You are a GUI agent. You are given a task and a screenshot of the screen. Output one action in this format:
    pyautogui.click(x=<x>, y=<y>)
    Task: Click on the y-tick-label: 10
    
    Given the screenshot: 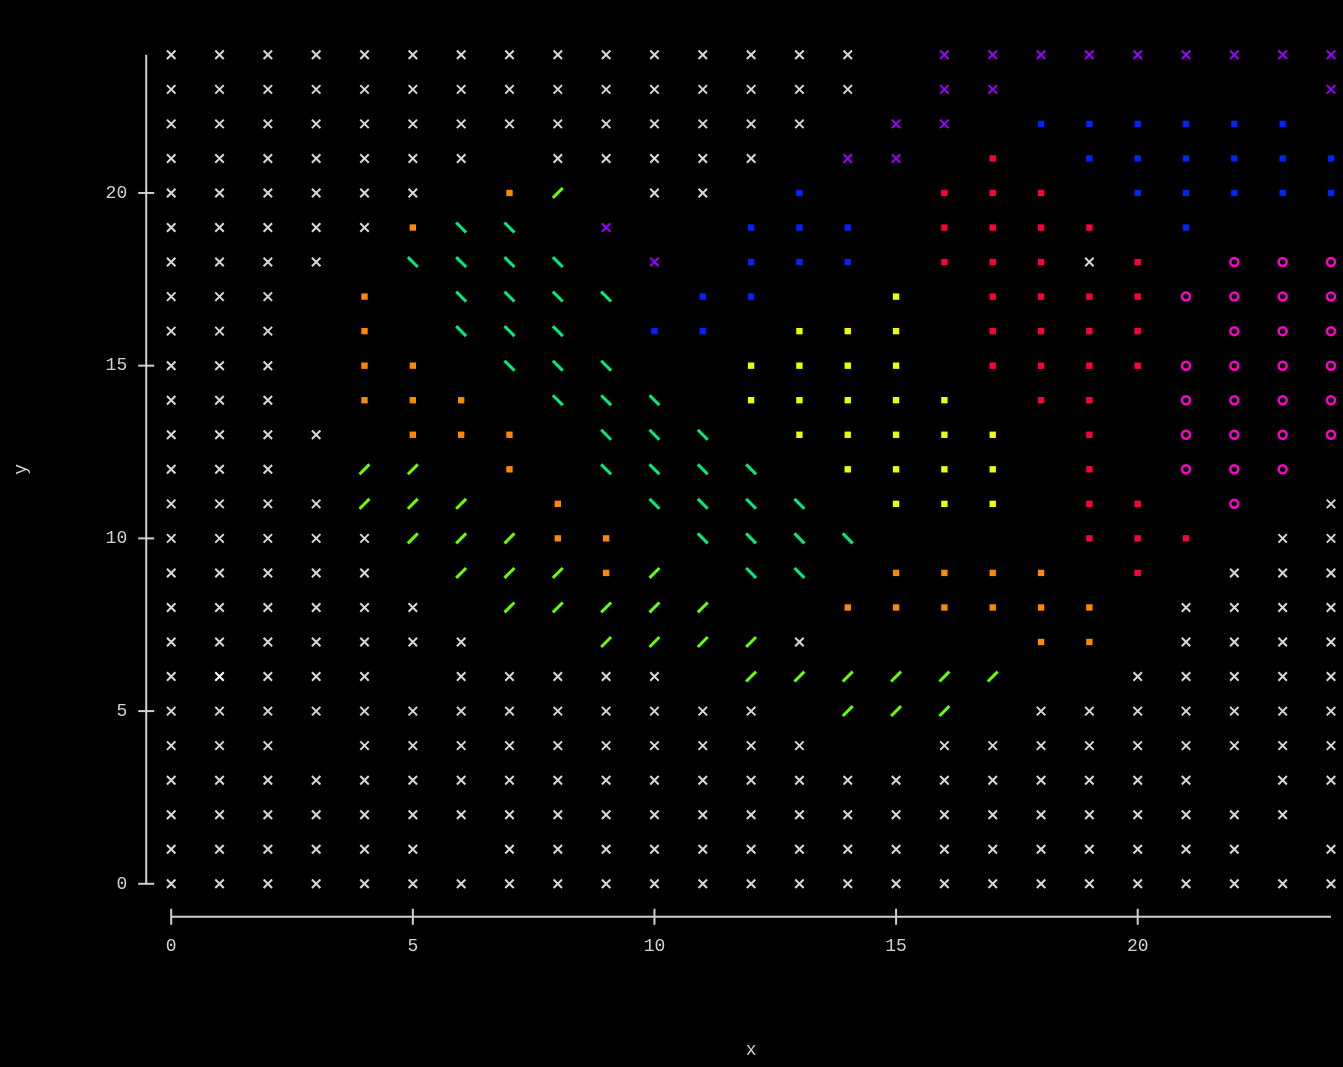 What is the action you would take?
    pyautogui.click(x=116, y=538)
    